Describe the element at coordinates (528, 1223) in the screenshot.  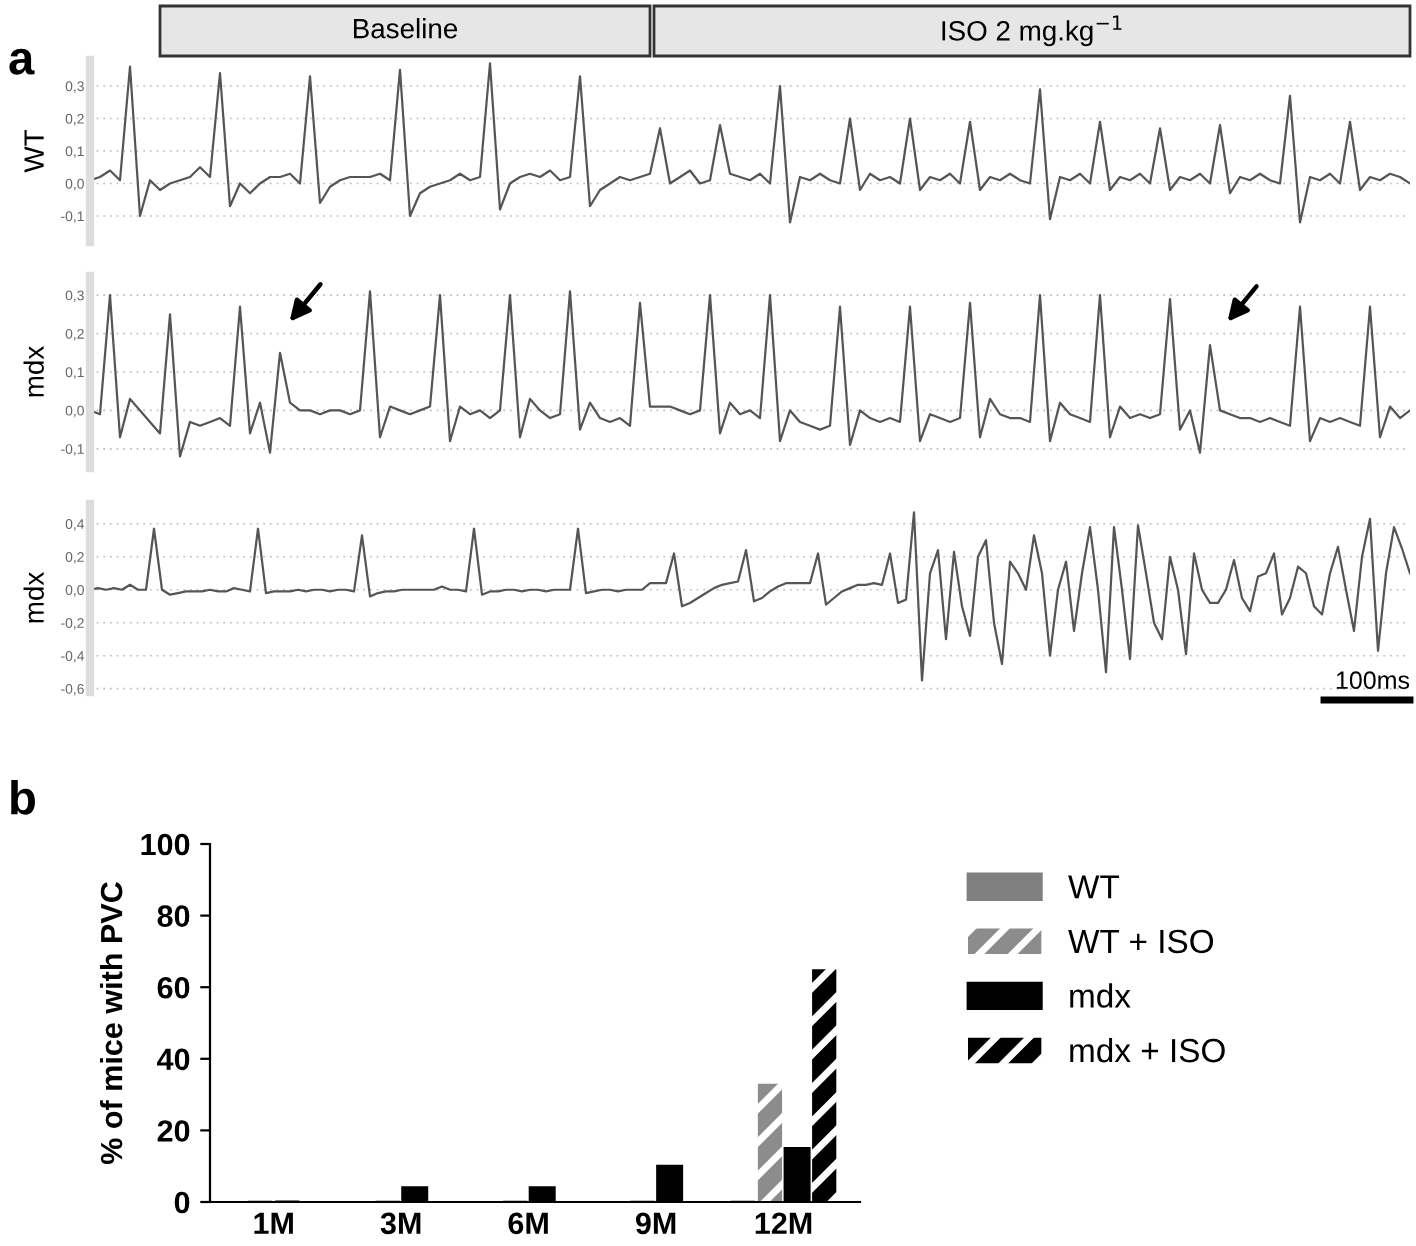
I see `x-tick-label: 6M` at that location.